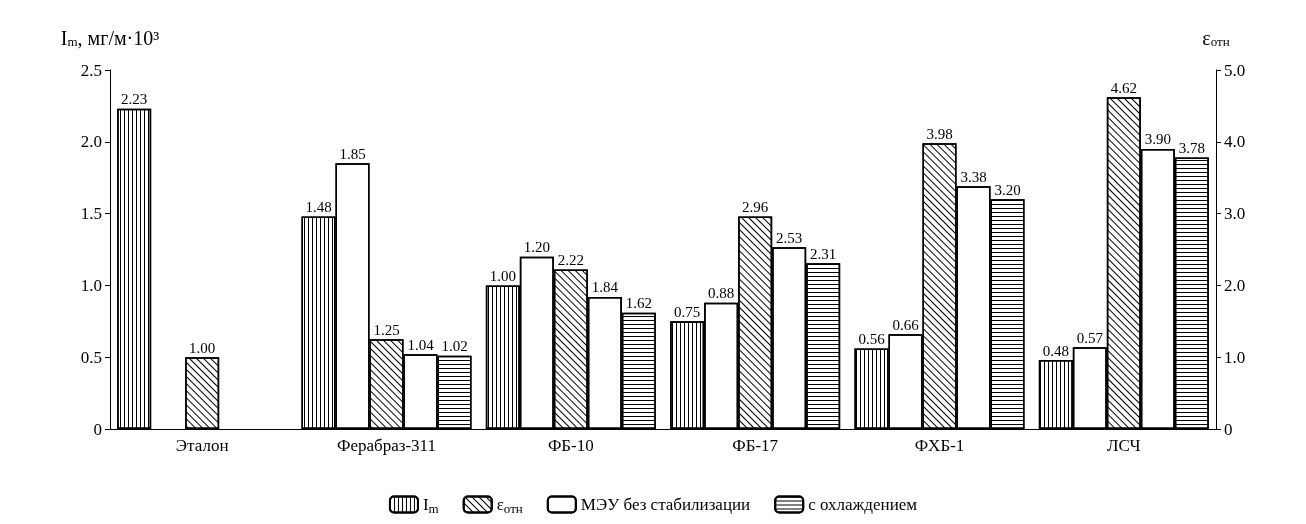  I want to click on data-label: 2.31, so click(823, 253).